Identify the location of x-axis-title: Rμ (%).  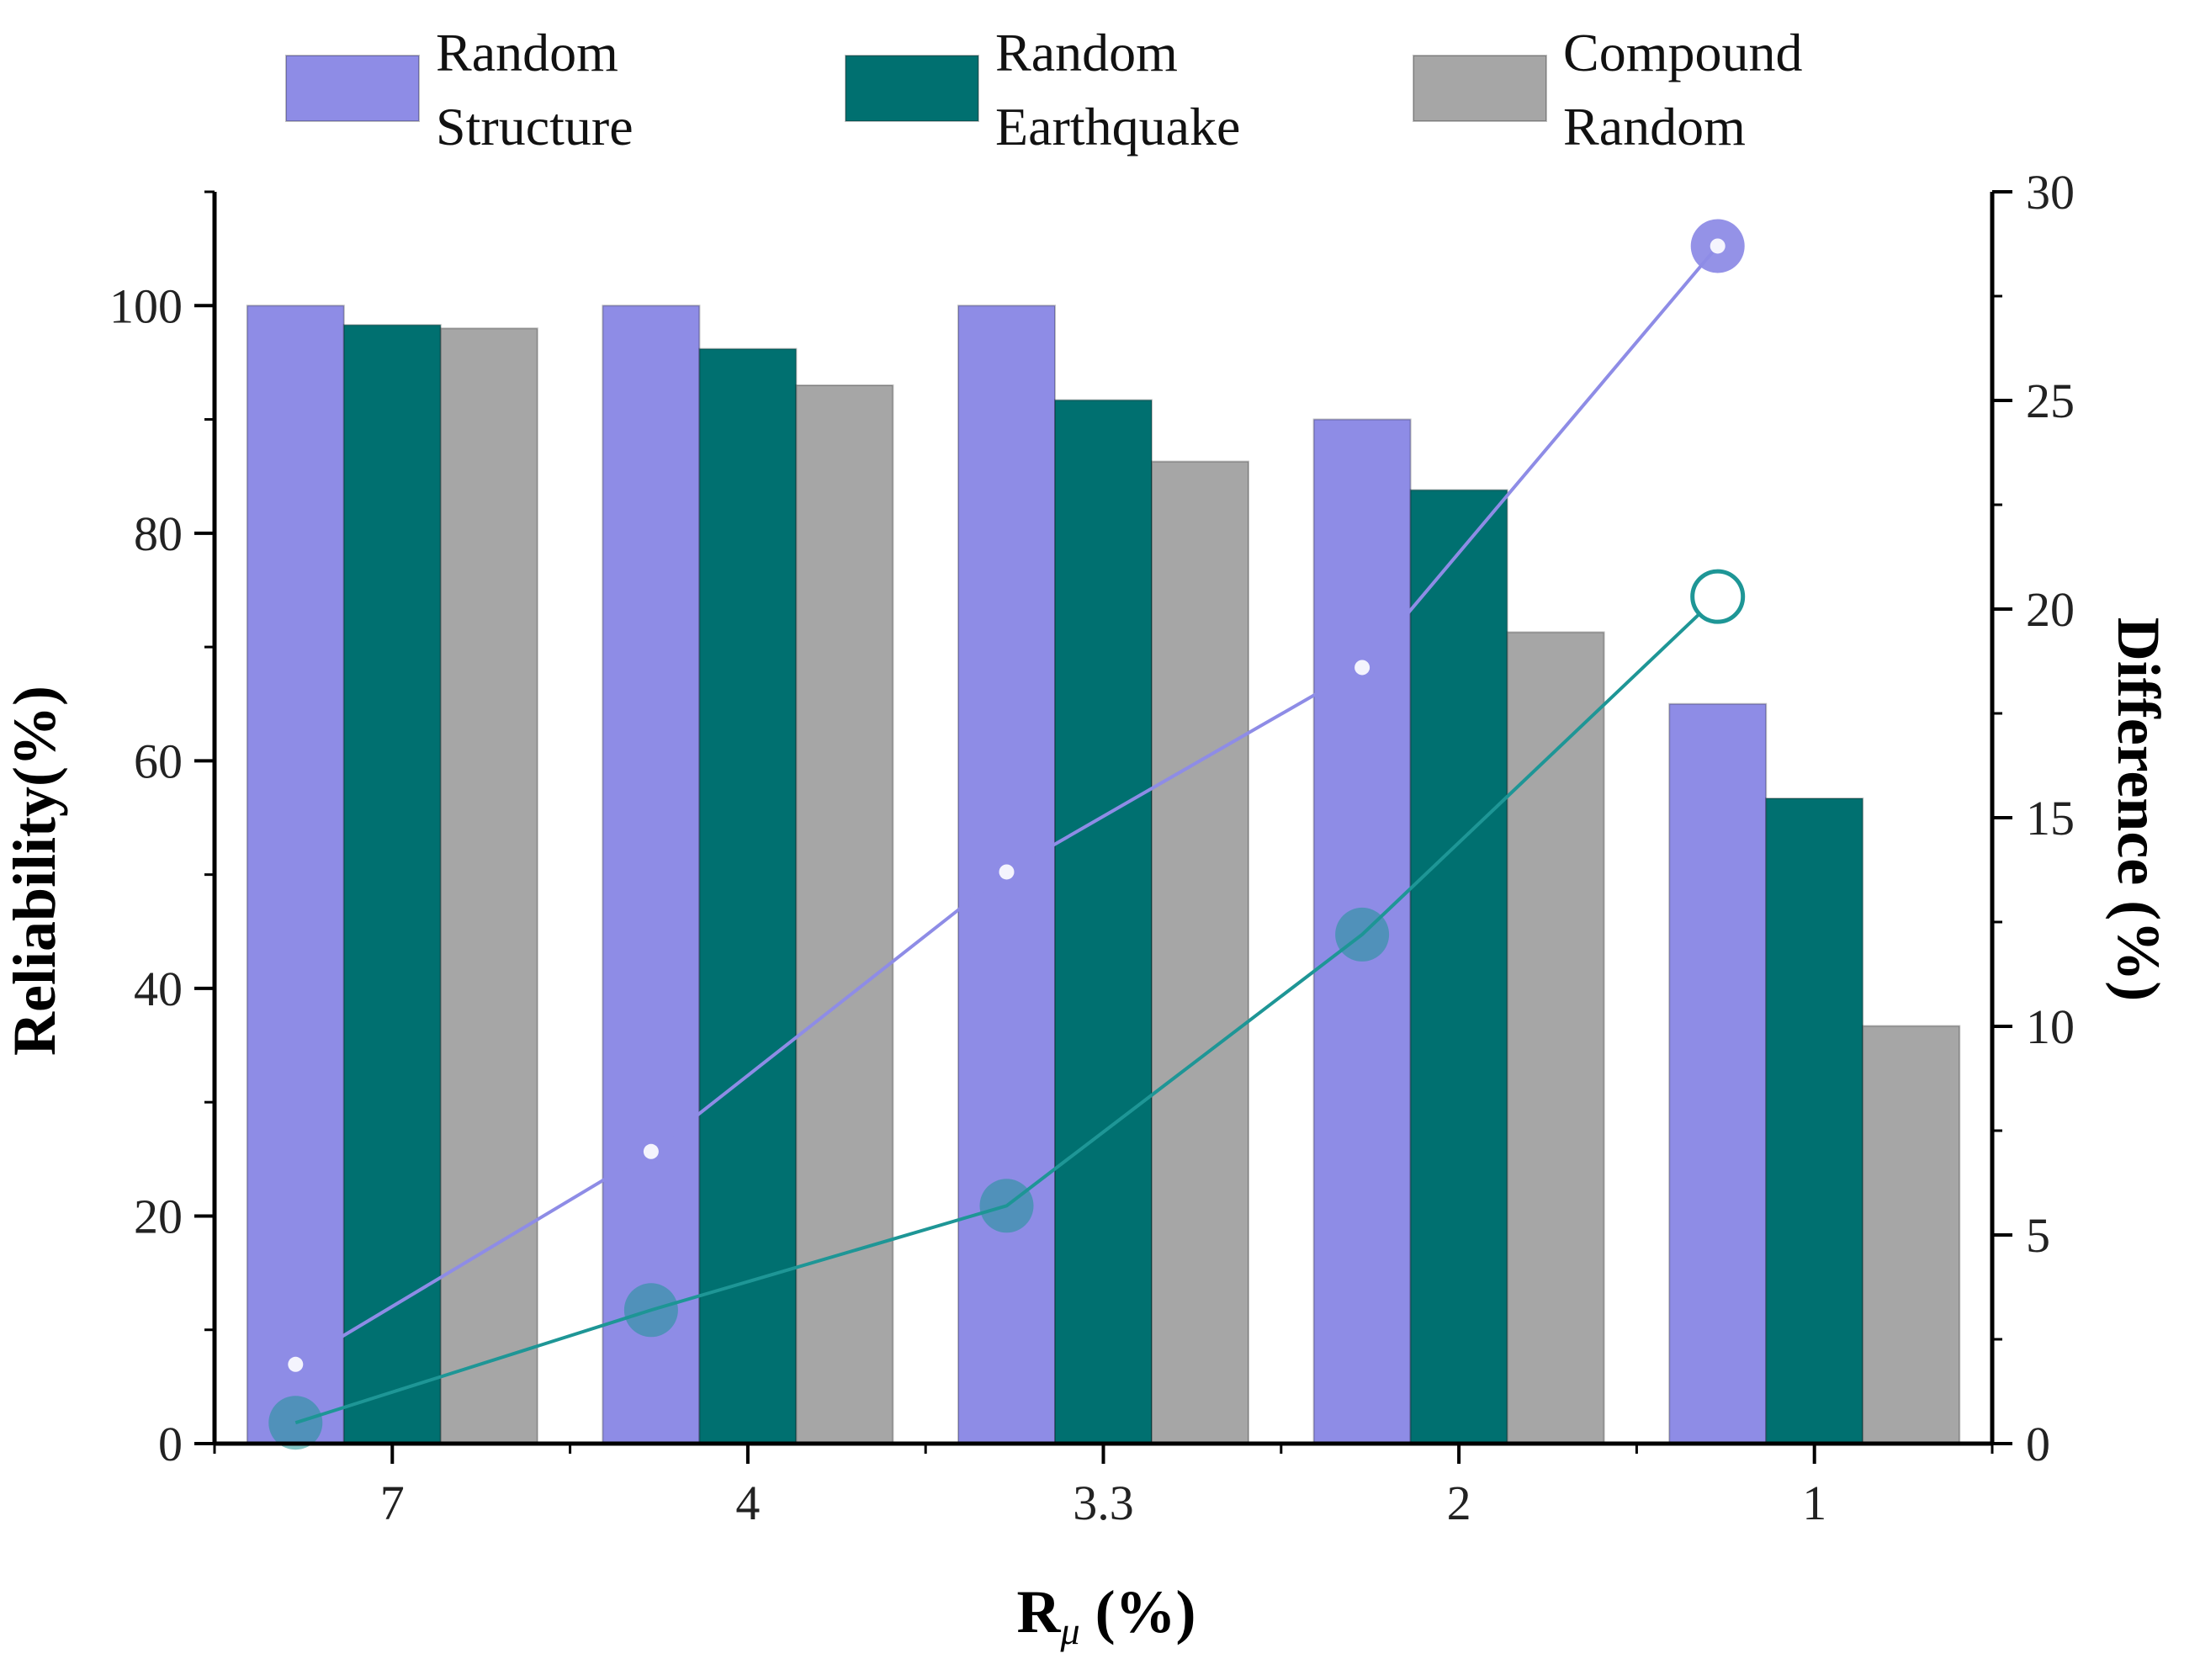
(1105, 1615).